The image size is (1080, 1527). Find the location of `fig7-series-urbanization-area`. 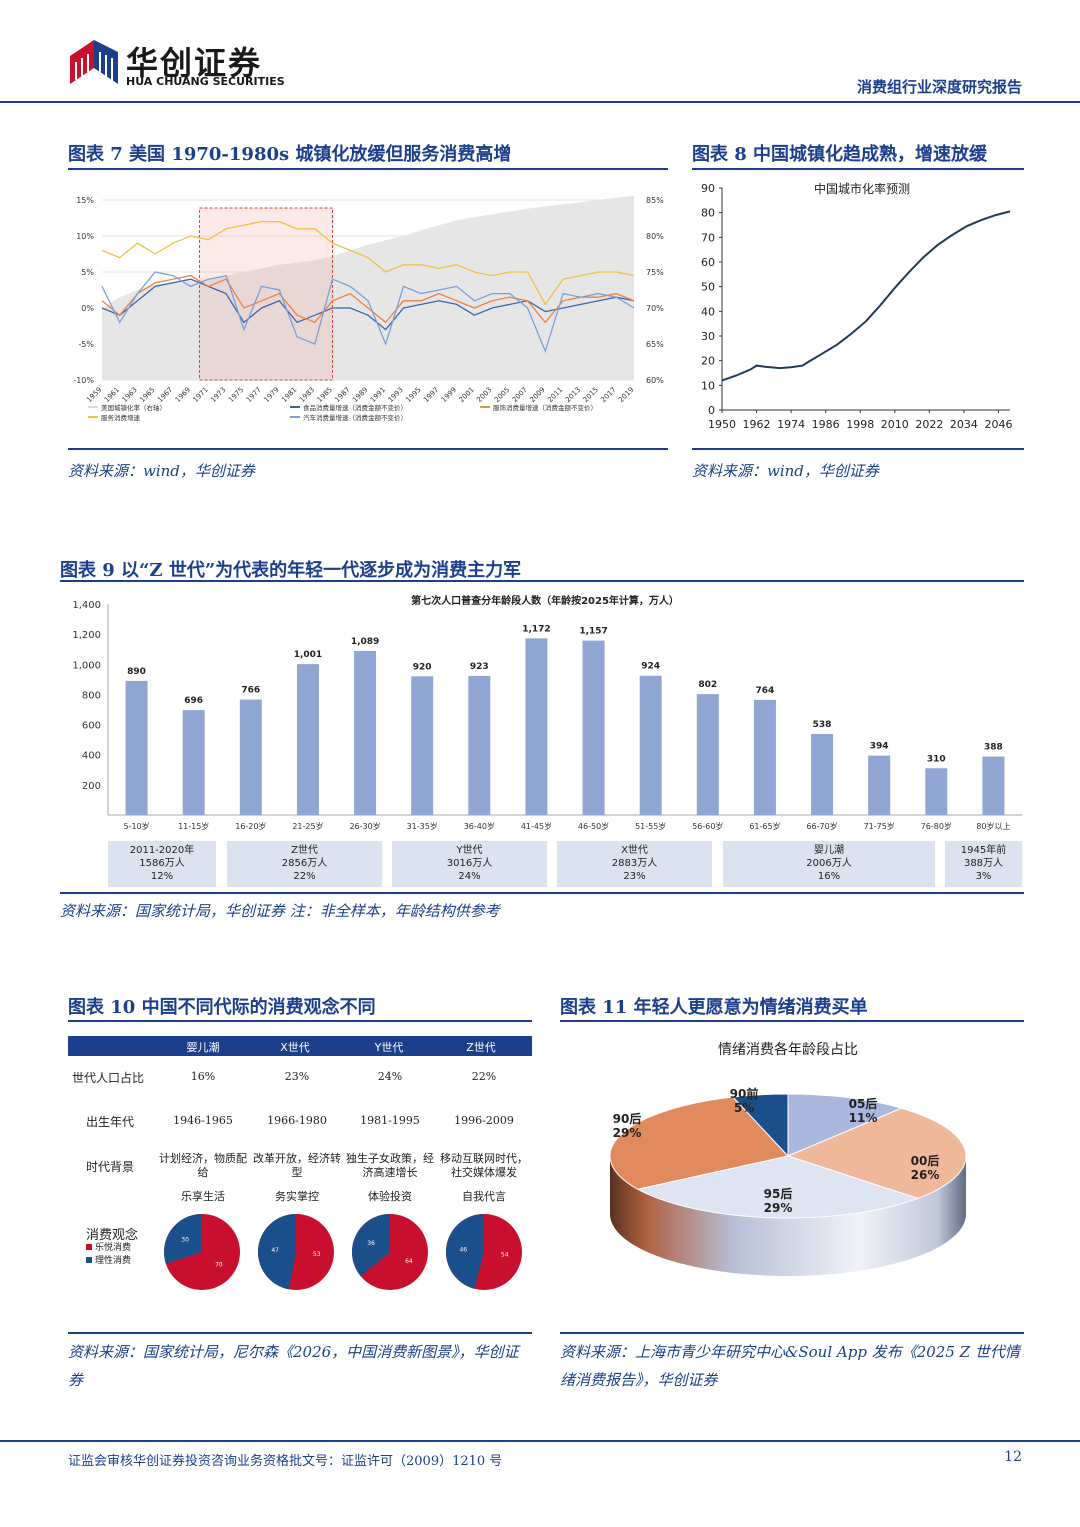

fig7-series-urbanization-area is located at coordinates (368, 287).